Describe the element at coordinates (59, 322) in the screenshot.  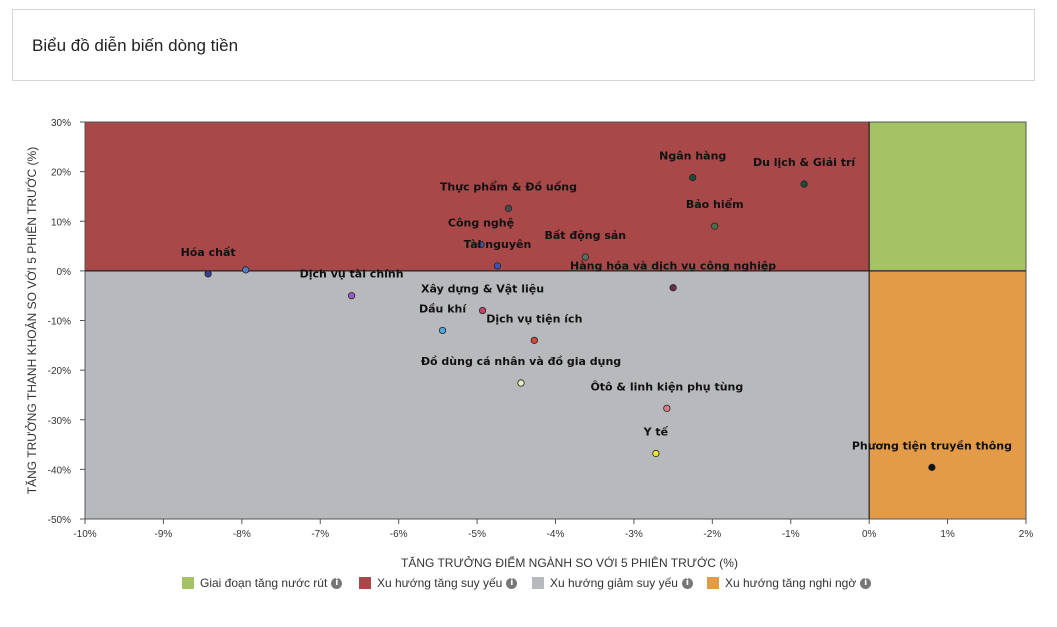
I see `y-tick-label: -10%` at that location.